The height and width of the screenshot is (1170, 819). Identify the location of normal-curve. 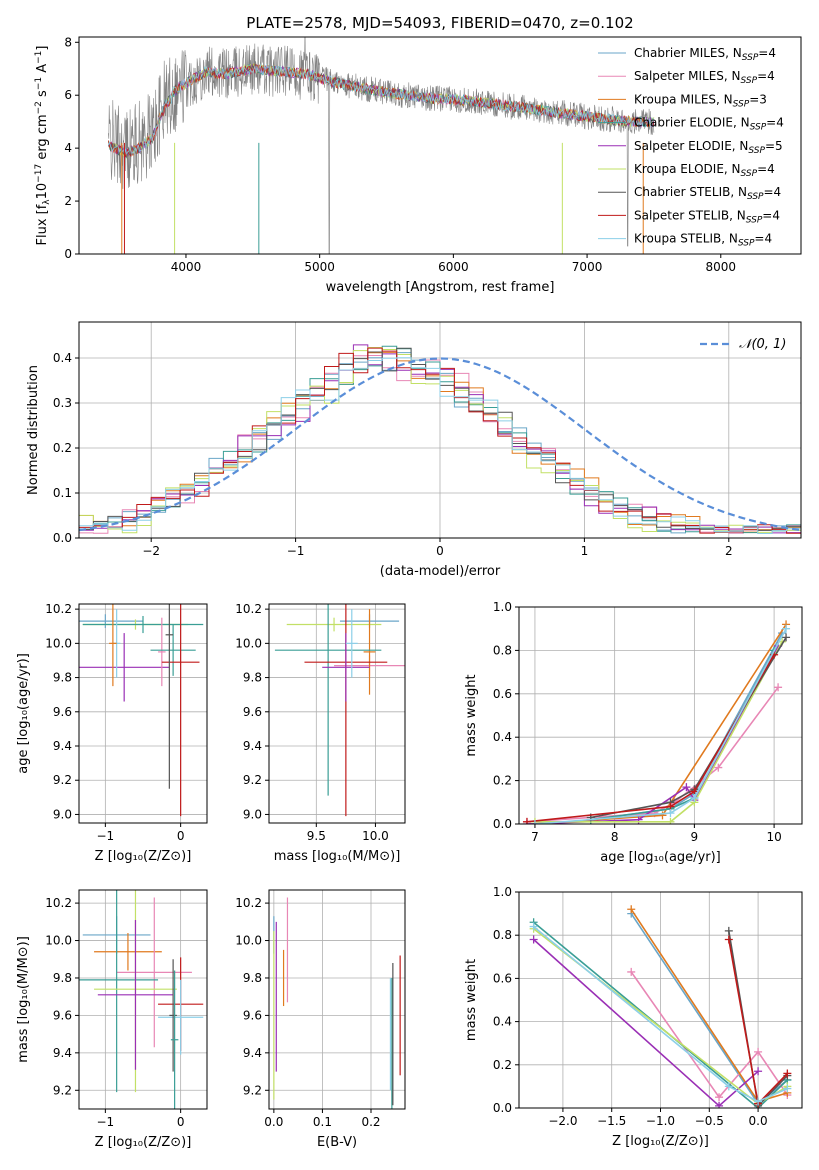
(440, 444).